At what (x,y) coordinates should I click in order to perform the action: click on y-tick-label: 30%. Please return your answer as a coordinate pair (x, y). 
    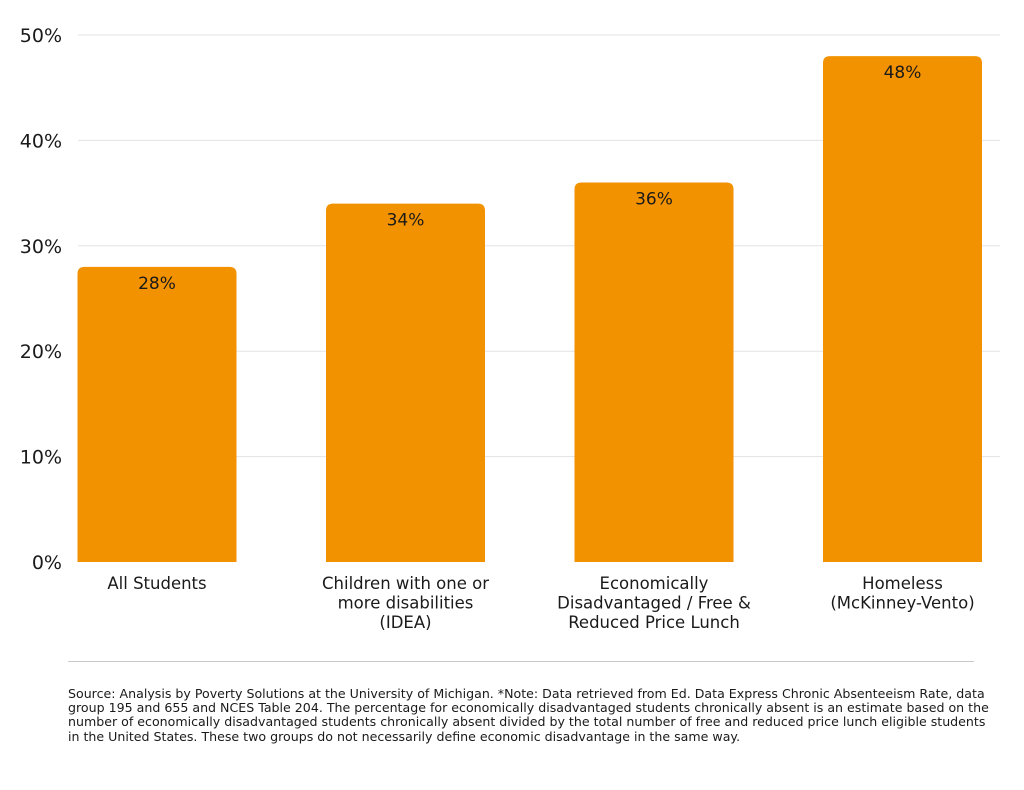
    Looking at the image, I should click on (41, 247).